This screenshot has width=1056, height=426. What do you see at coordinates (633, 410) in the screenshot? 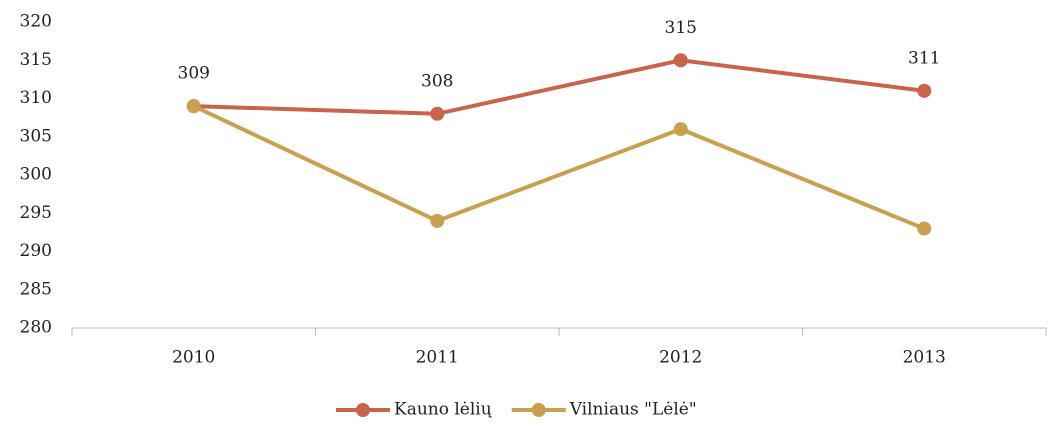
I see `legend-label: Vilniaus "Lėlė"` at bounding box center [633, 410].